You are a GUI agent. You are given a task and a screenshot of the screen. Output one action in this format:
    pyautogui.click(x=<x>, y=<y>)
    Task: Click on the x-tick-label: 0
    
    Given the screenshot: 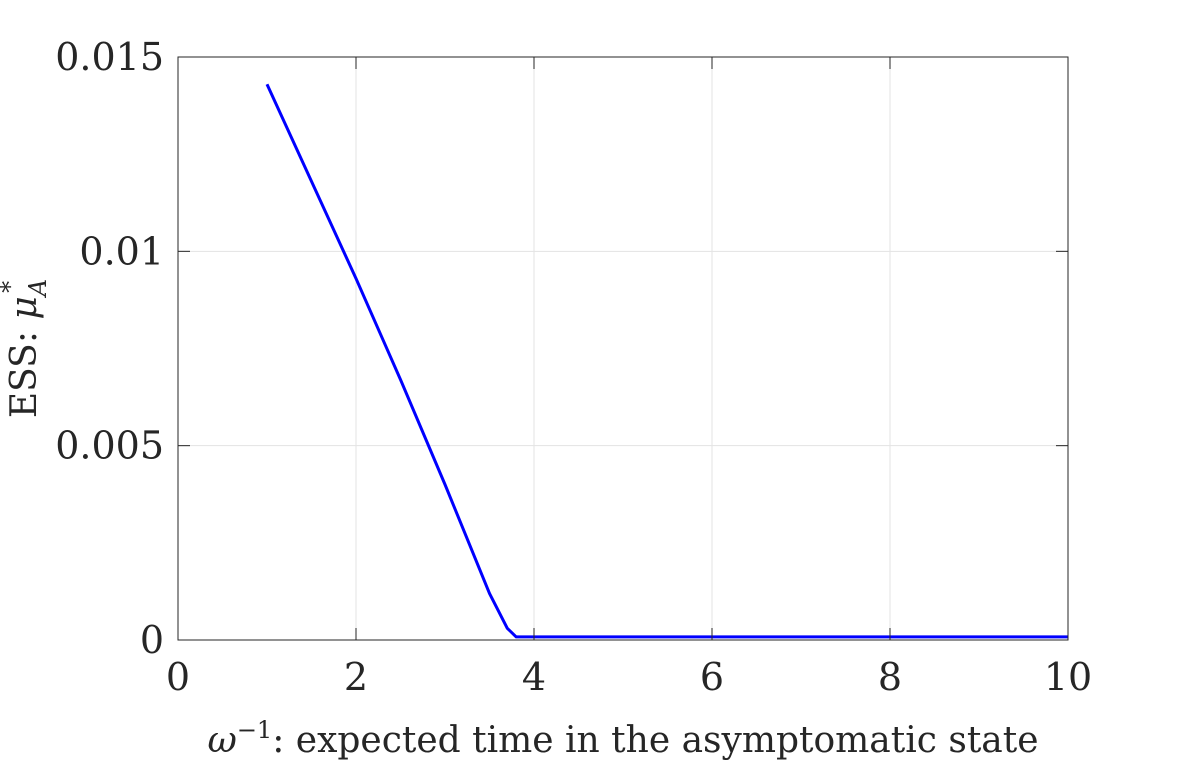 What is the action you would take?
    pyautogui.click(x=178, y=677)
    